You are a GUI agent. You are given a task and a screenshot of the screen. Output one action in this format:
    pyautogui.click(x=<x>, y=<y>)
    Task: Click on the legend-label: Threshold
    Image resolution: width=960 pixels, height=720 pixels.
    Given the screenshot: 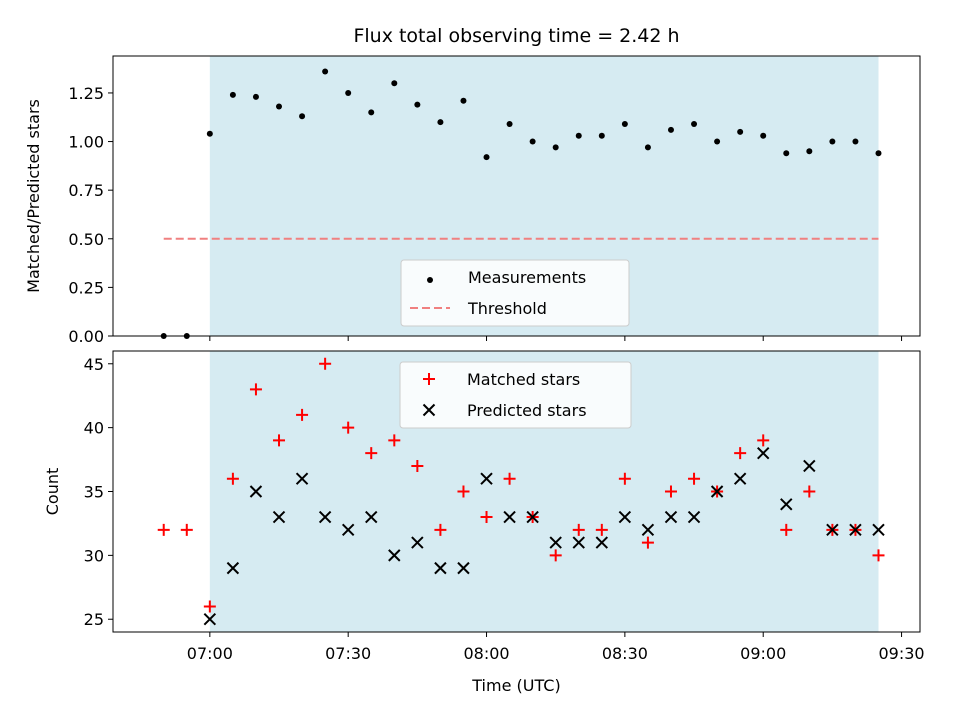 What is the action you would take?
    pyautogui.click(x=507, y=308)
    